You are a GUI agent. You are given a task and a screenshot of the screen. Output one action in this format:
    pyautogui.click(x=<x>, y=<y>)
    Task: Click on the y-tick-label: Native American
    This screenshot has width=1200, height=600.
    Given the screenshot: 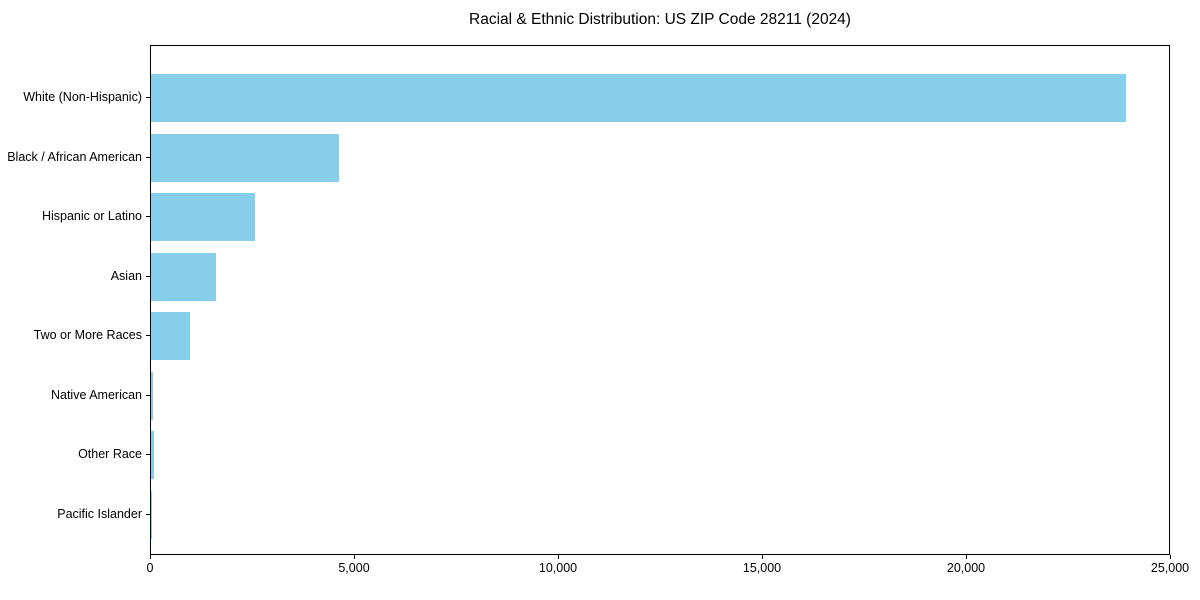 What is the action you would take?
    pyautogui.click(x=96, y=394)
    